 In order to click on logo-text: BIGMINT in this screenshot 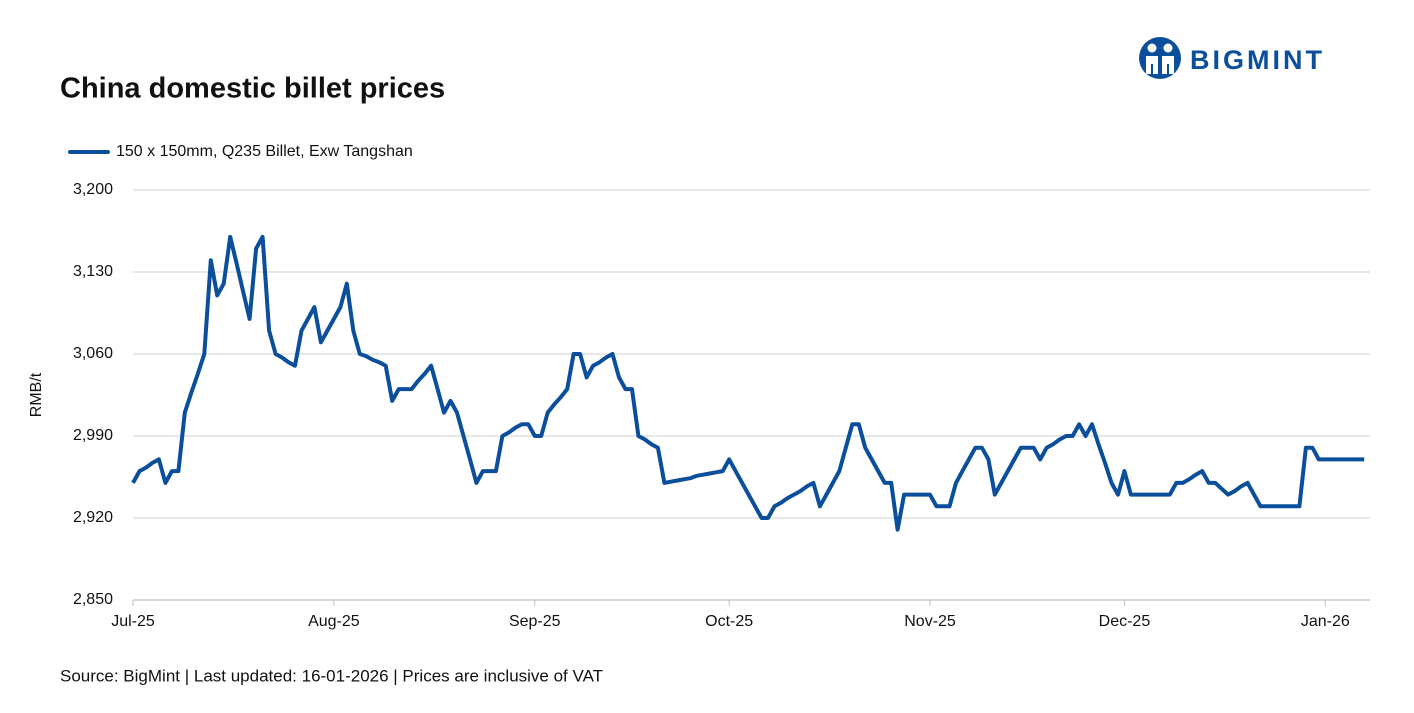, I will do `click(1257, 60)`.